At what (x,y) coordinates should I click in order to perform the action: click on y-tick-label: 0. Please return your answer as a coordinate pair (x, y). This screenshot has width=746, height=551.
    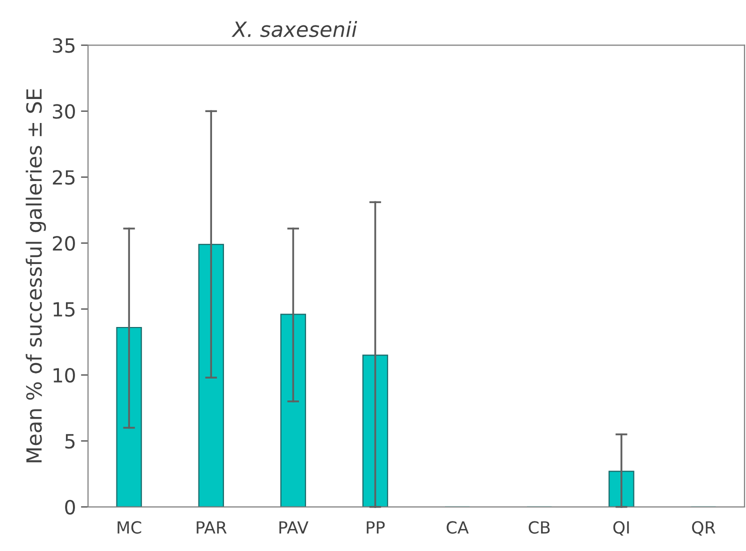
    Looking at the image, I should click on (70, 507).